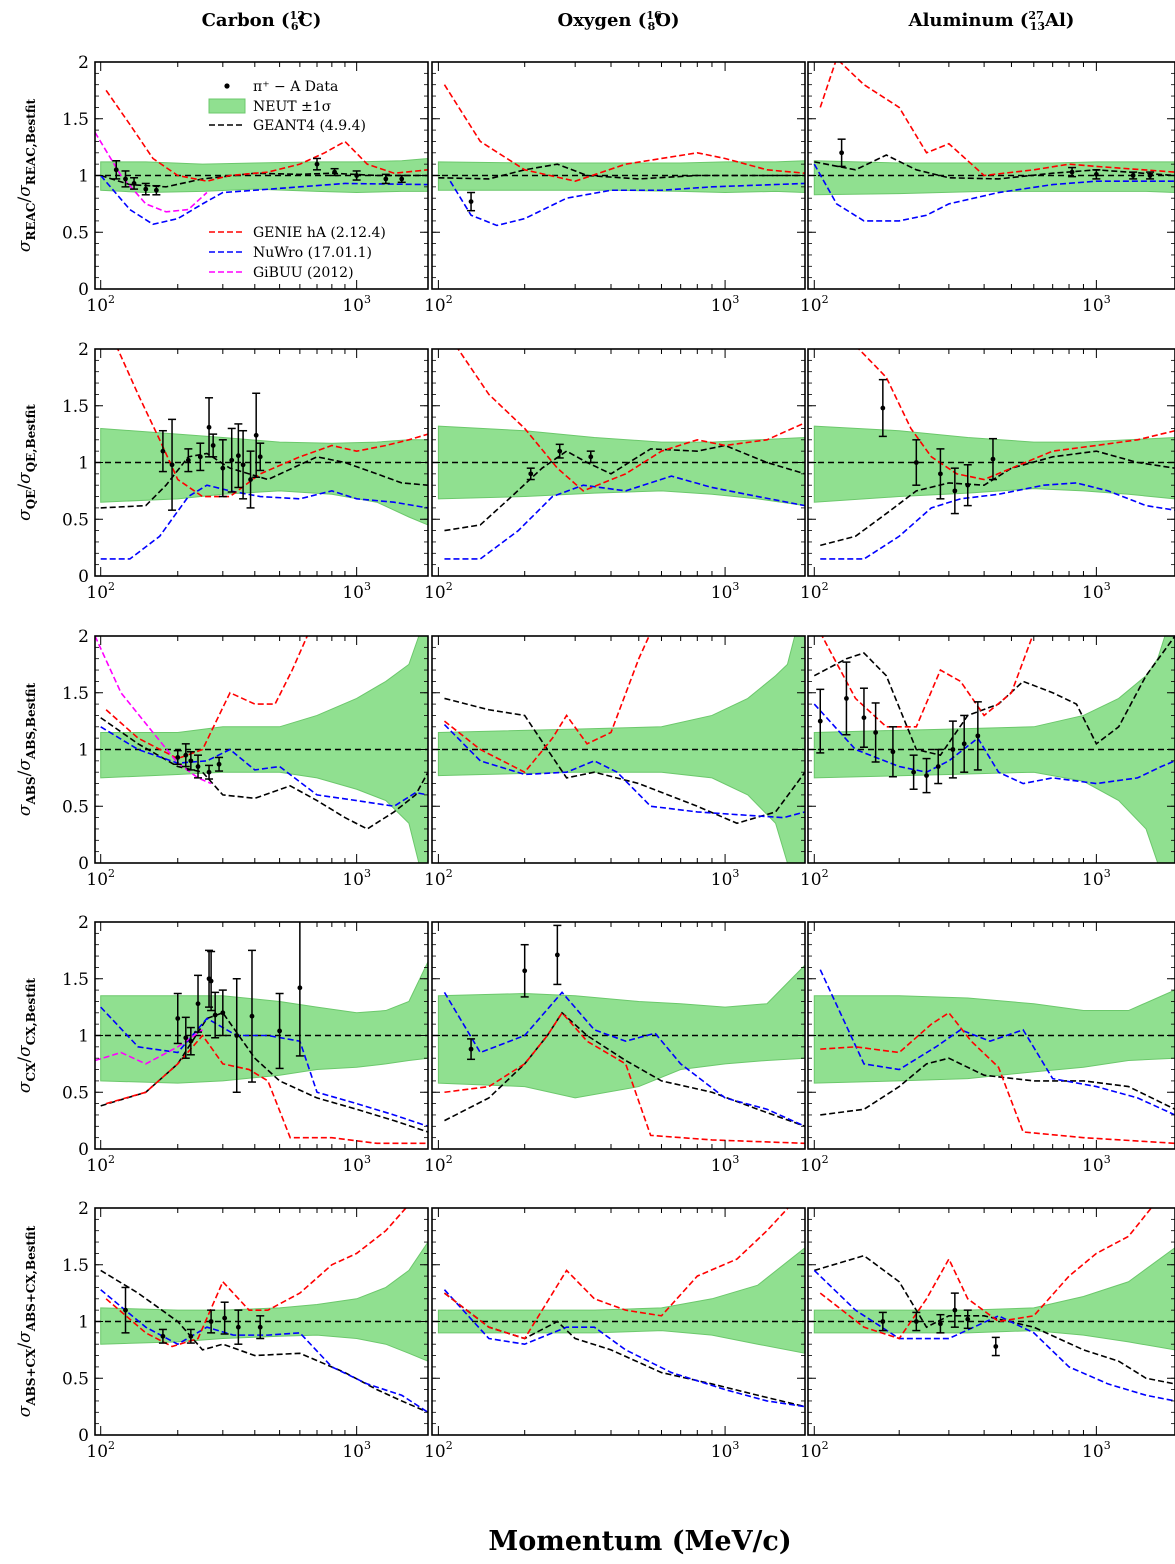 The height and width of the screenshot is (1564, 1175). I want to click on panel-r1-c1: 0 0.5 1 1.5 2 10² 10³, so click(245, 184).